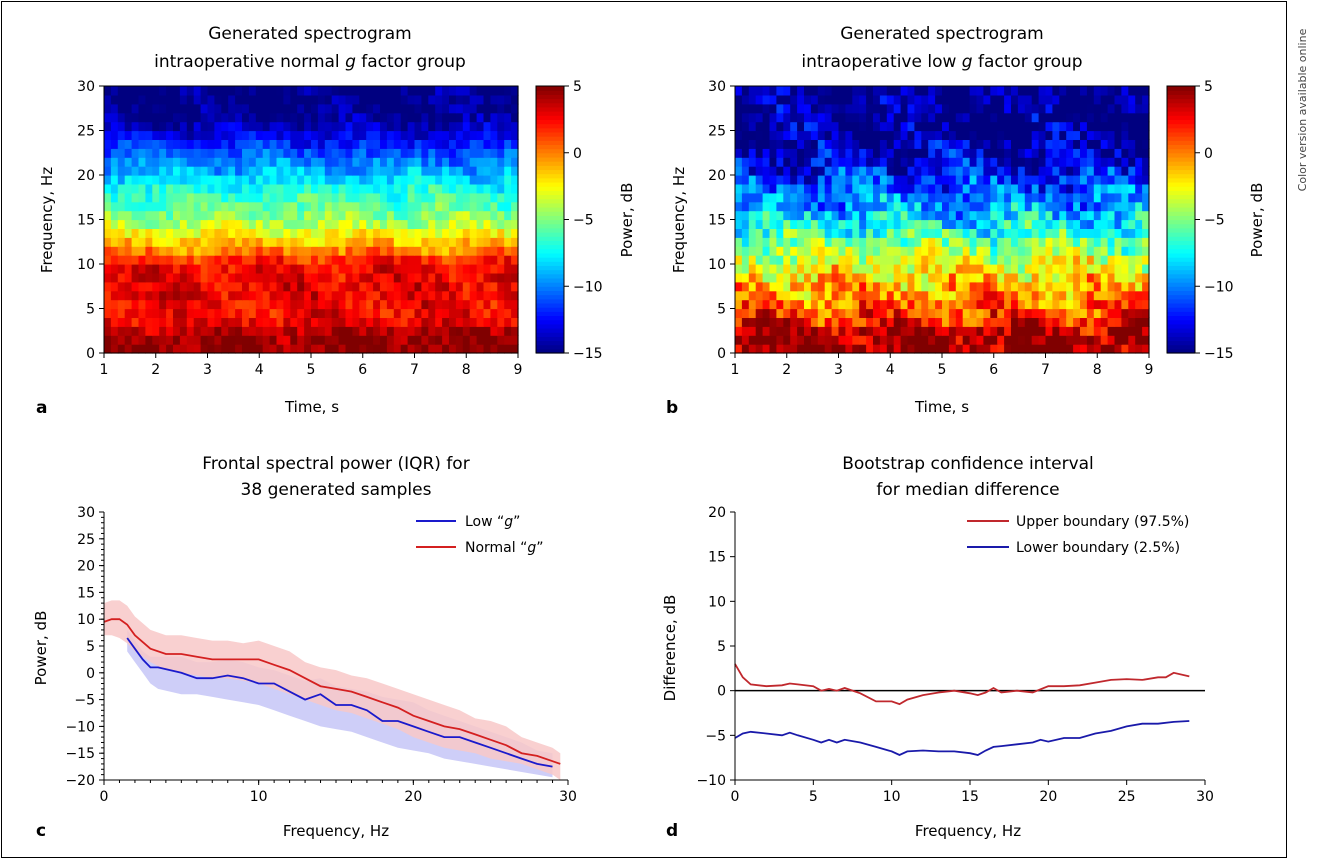 Image resolution: width=1319 pixels, height=859 pixels. What do you see at coordinates (1214, 221) in the screenshot?
I see `colorbar-tick-label: −5` at bounding box center [1214, 221].